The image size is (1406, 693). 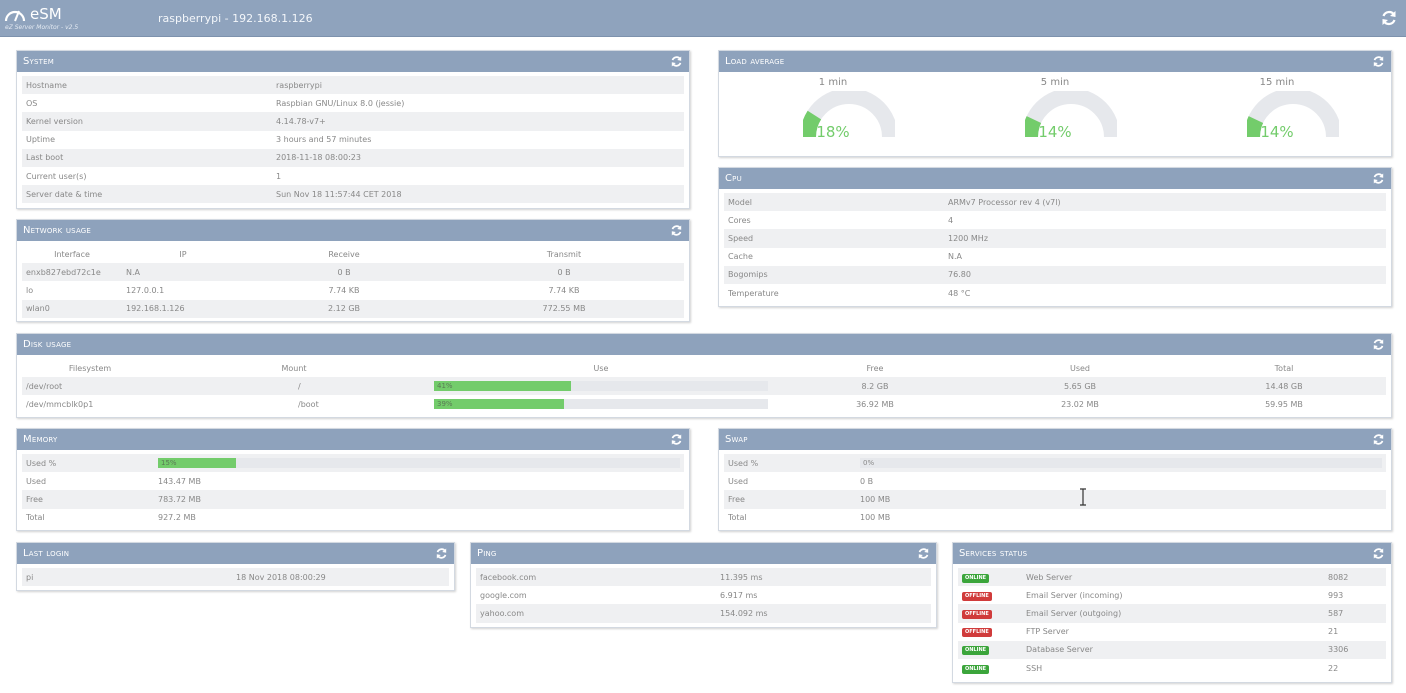 What do you see at coordinates (46, 14) in the screenshot?
I see `app-name: eSM` at bounding box center [46, 14].